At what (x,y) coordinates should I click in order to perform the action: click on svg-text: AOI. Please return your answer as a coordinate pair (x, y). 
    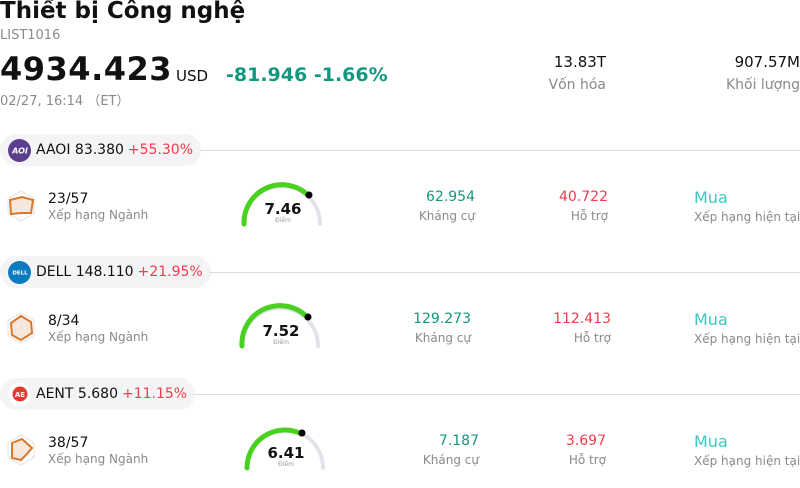
    Looking at the image, I should click on (20, 151).